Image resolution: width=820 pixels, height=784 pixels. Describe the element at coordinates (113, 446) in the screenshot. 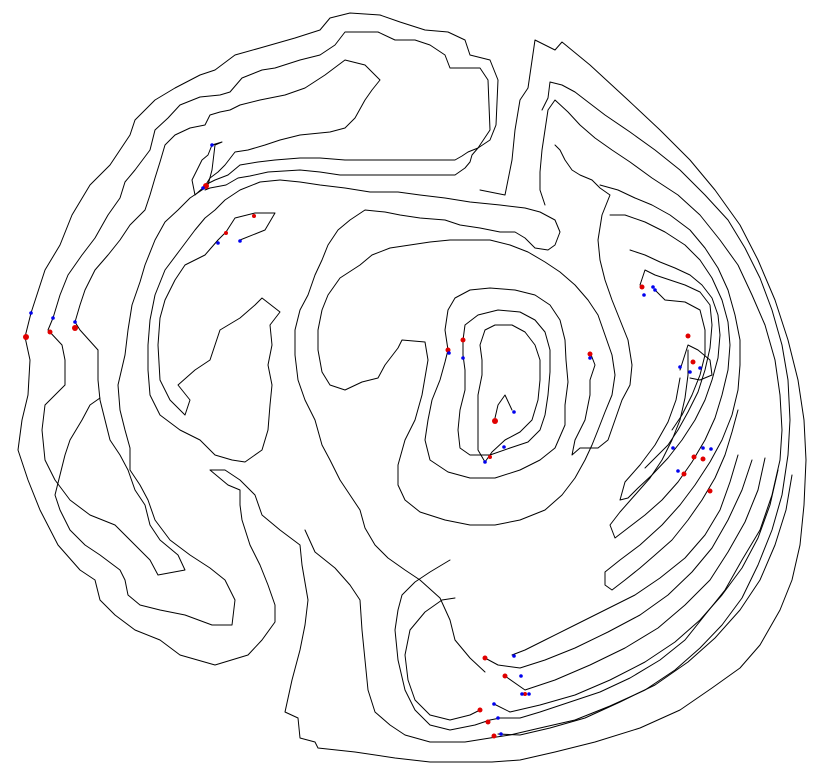

I see `contour-line-2b` at that location.